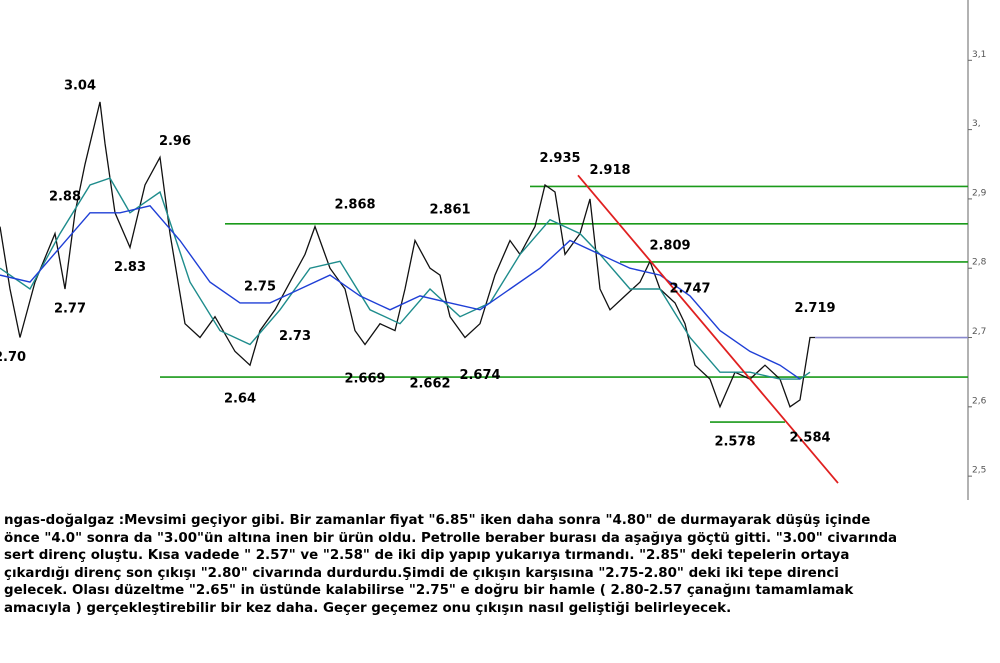 Image resolution: width=1000 pixels, height=663 pixels. I want to click on annotation: 2.96, so click(175, 141).